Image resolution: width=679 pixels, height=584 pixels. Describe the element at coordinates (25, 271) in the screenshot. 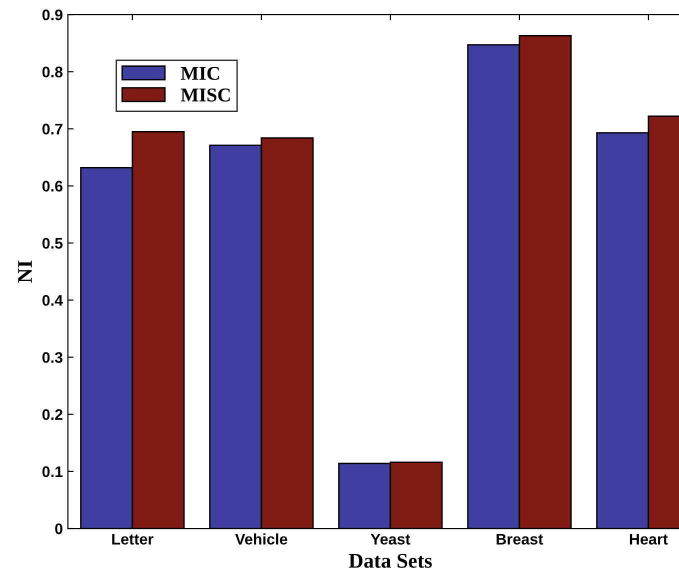

I see `y-axis-title: NI` at that location.